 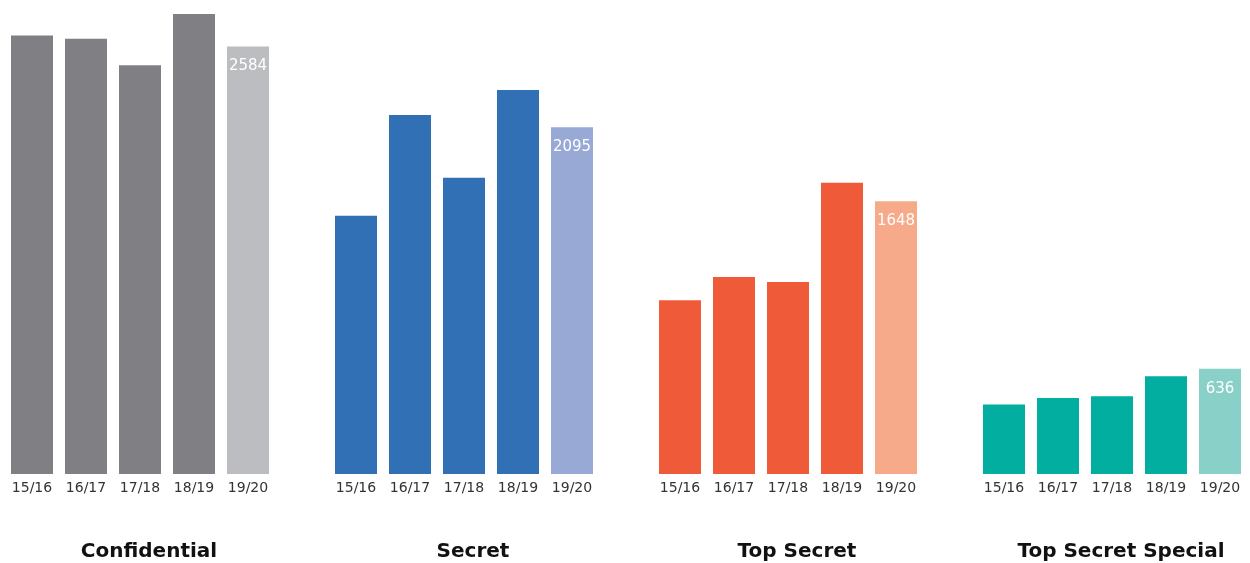 What do you see at coordinates (149, 550) in the screenshot?
I see `text: Confidential` at bounding box center [149, 550].